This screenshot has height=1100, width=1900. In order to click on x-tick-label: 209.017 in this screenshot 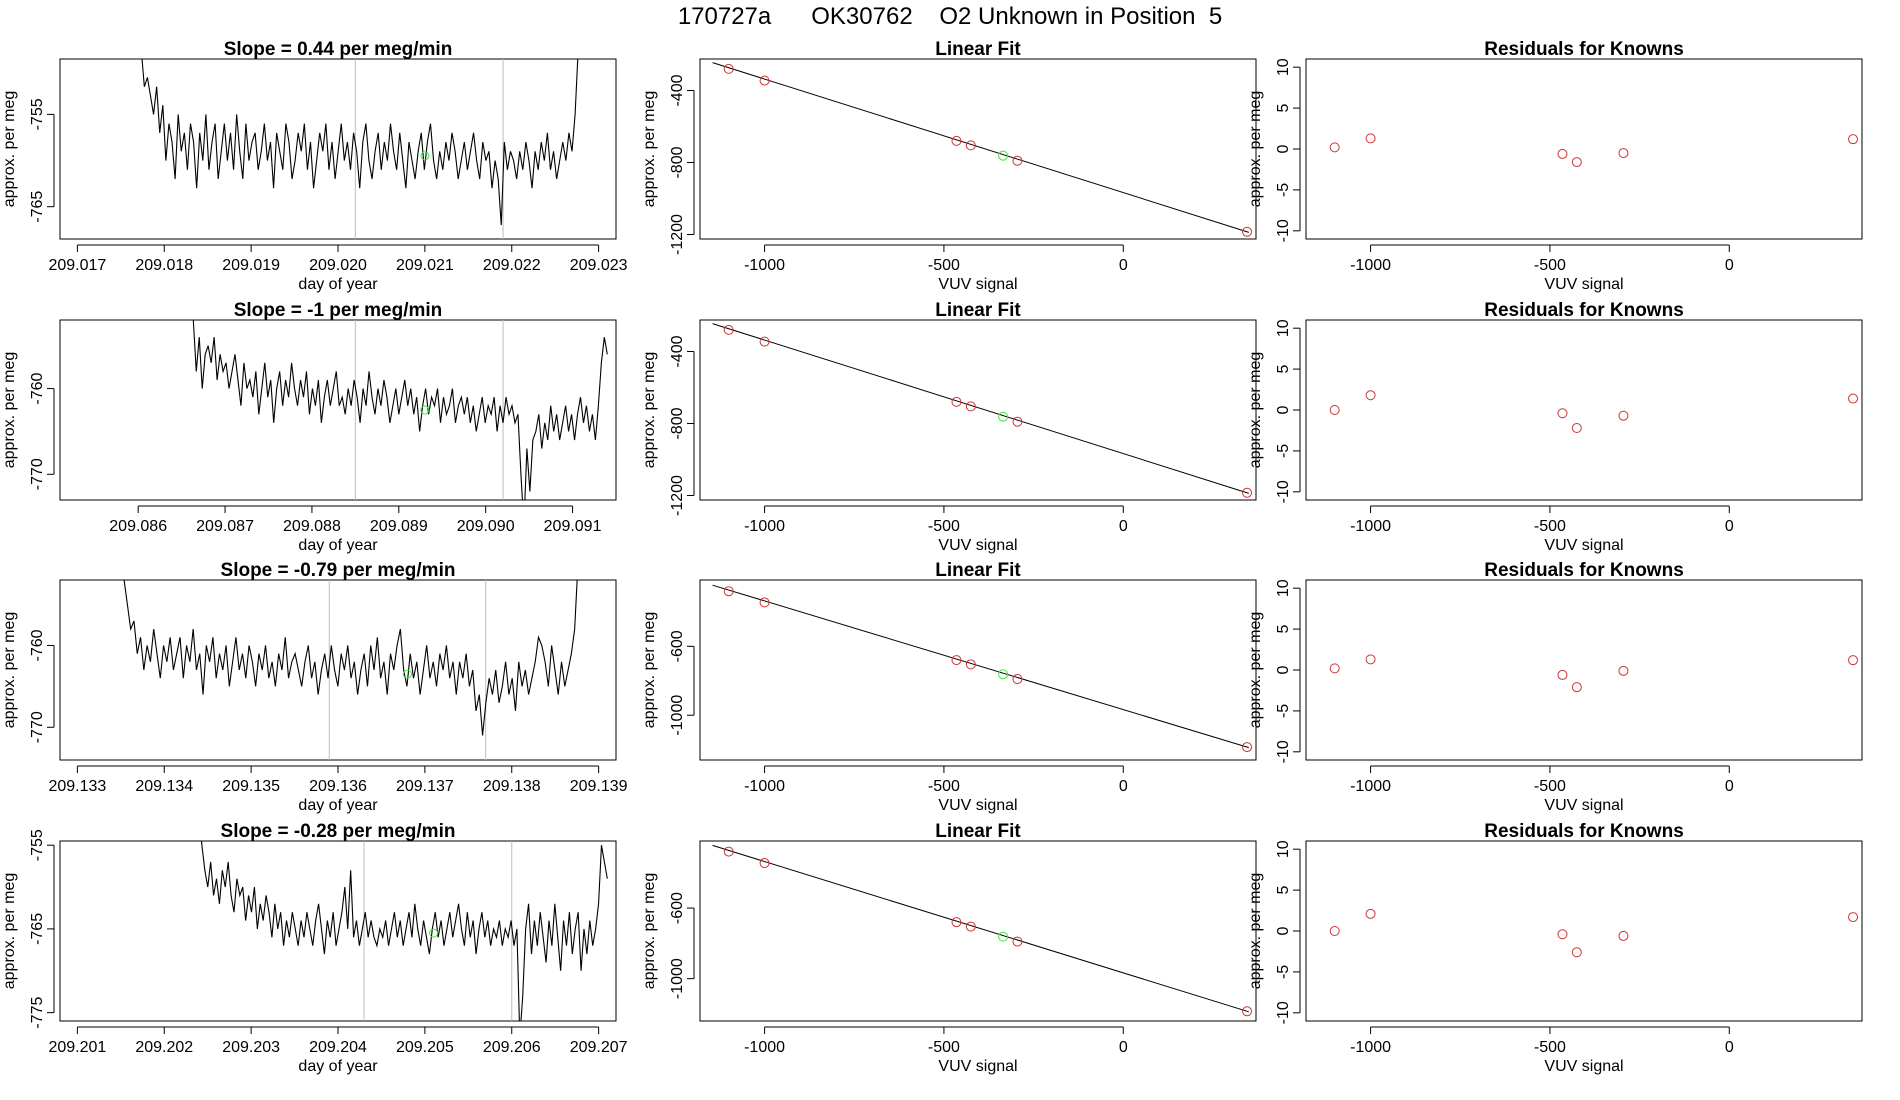, I will do `click(77, 265)`.